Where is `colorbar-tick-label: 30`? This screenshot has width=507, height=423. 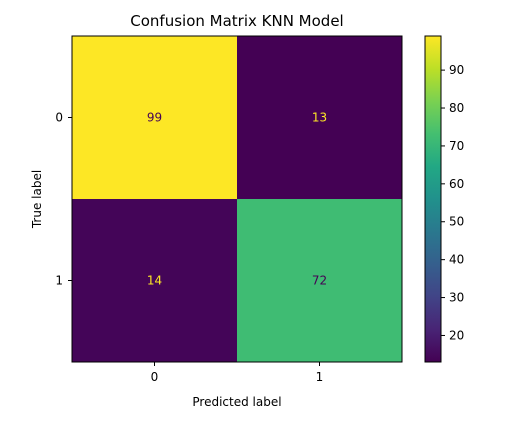
colorbar-tick-label: 30 is located at coordinates (456, 298).